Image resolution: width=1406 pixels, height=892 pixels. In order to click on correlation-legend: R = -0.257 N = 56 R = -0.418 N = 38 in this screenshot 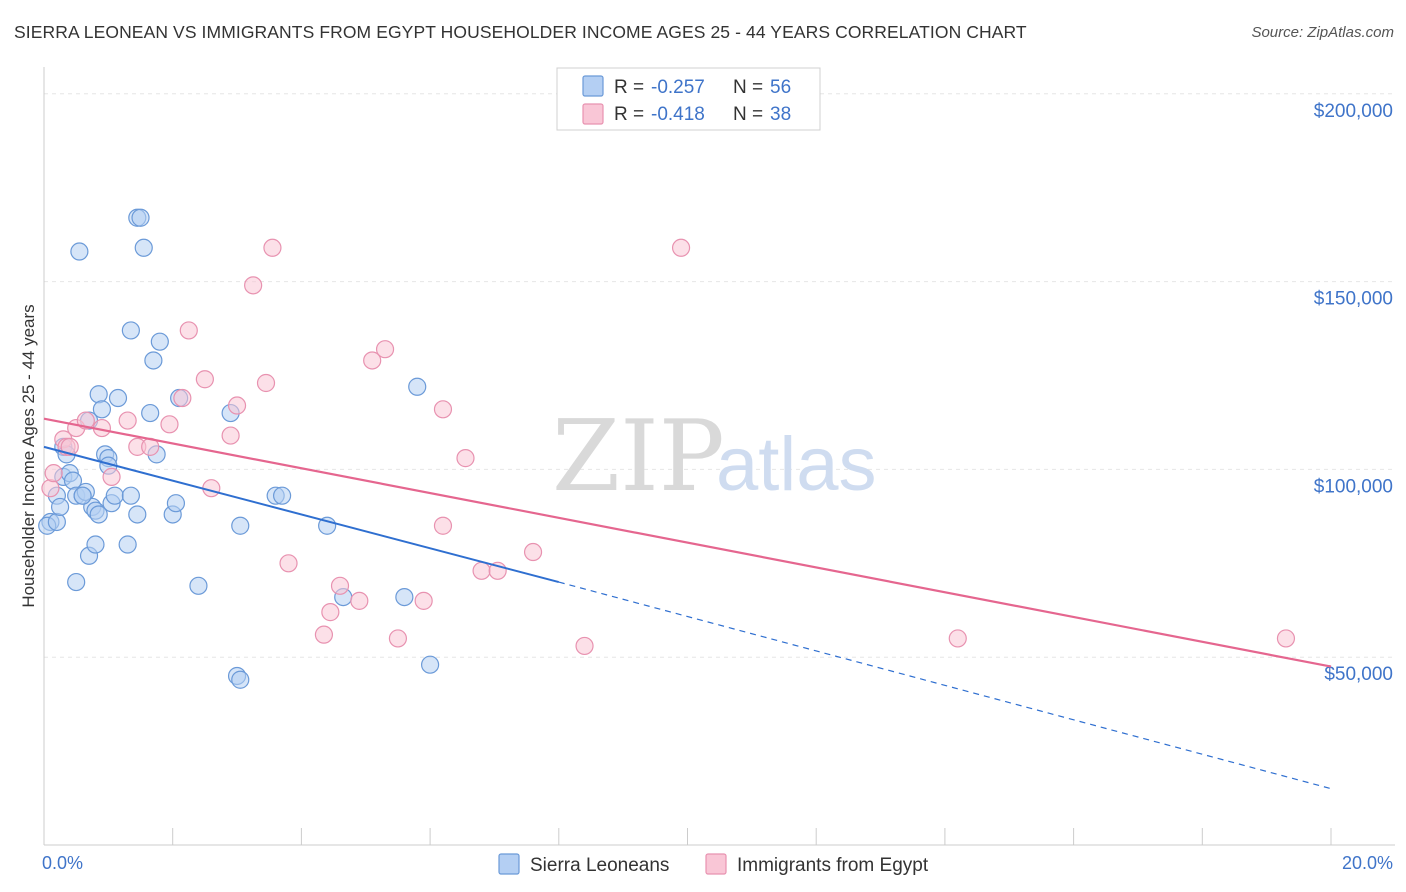, I will do `click(688, 99)`.